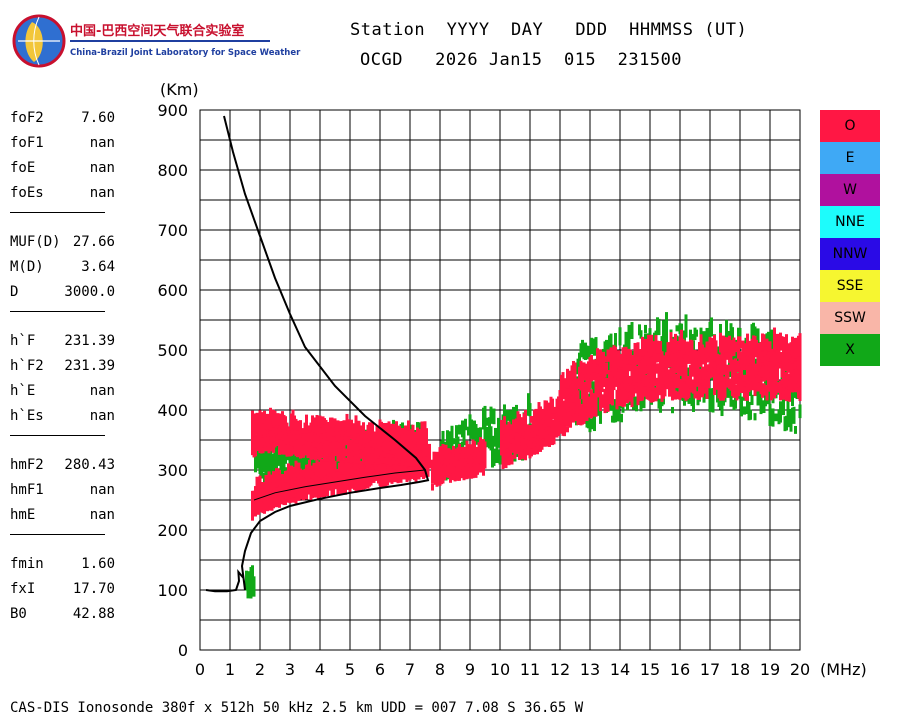 The image size is (900, 720). What do you see at coordinates (172, 530) in the screenshot?
I see `y-tick-label: 200` at bounding box center [172, 530].